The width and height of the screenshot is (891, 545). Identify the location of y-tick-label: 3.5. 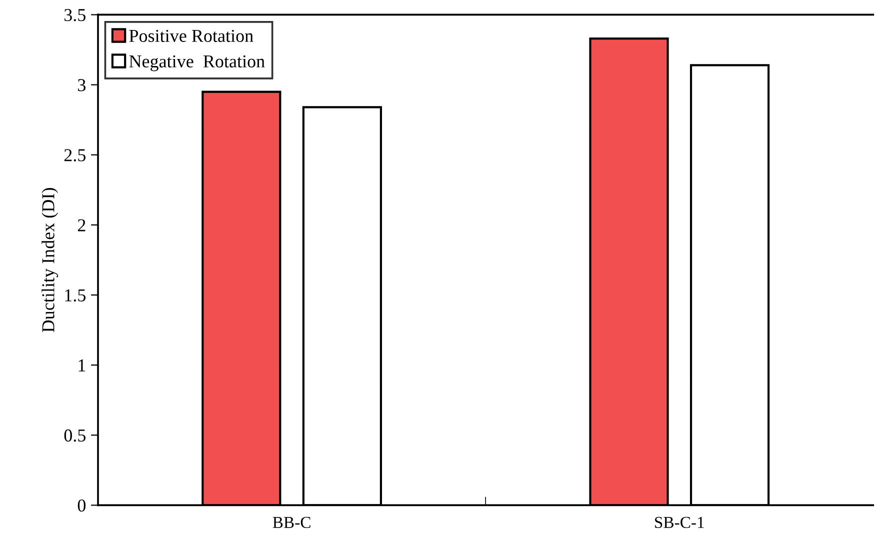
(75, 15).